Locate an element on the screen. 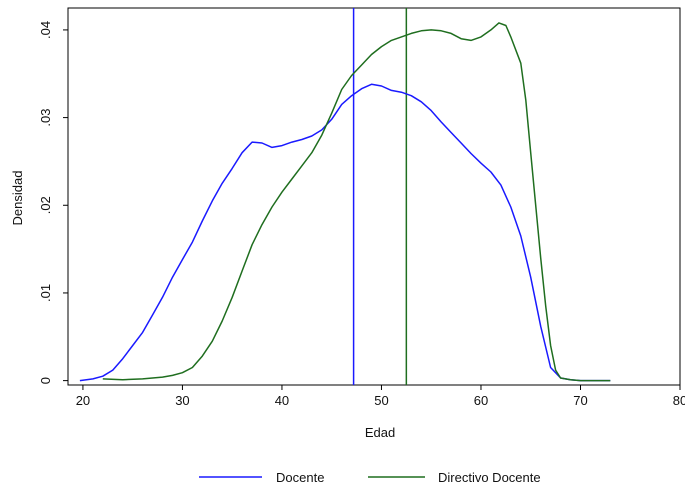  x-tick-label: 30 is located at coordinates (182, 400).